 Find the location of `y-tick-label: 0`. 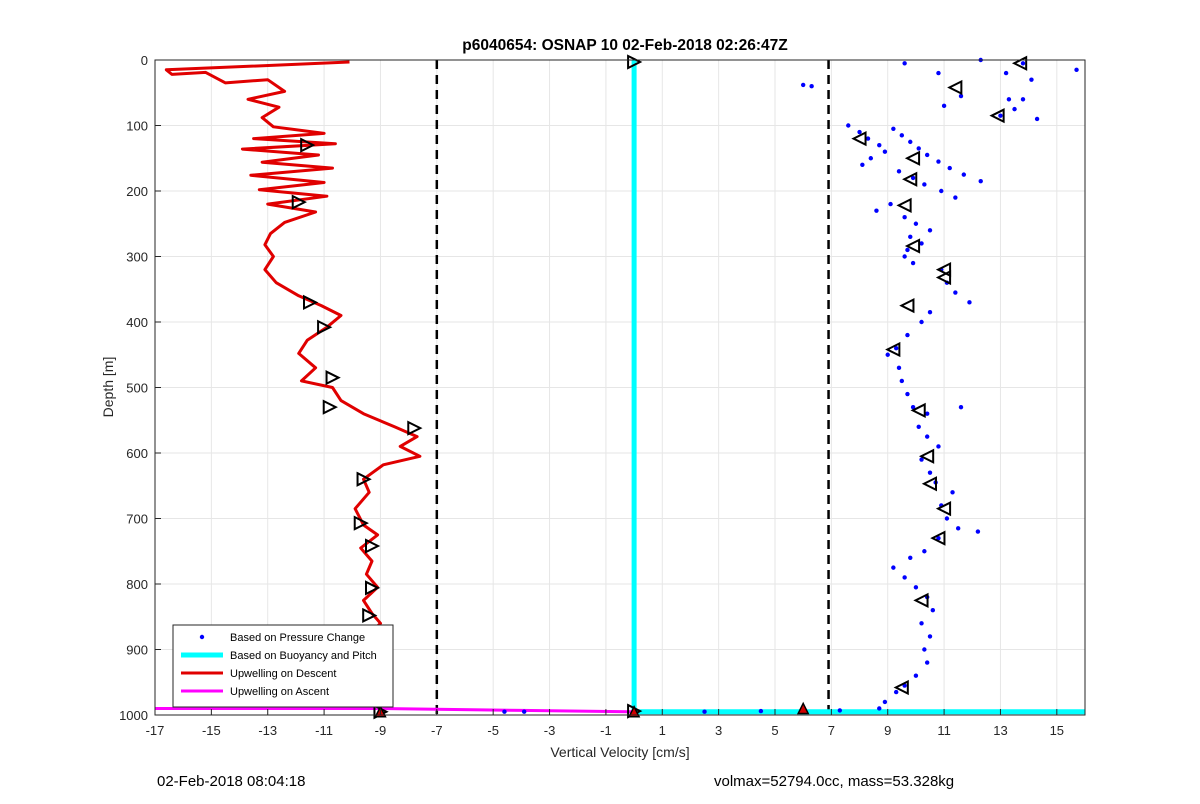

y-tick-label: 0 is located at coordinates (144, 60).